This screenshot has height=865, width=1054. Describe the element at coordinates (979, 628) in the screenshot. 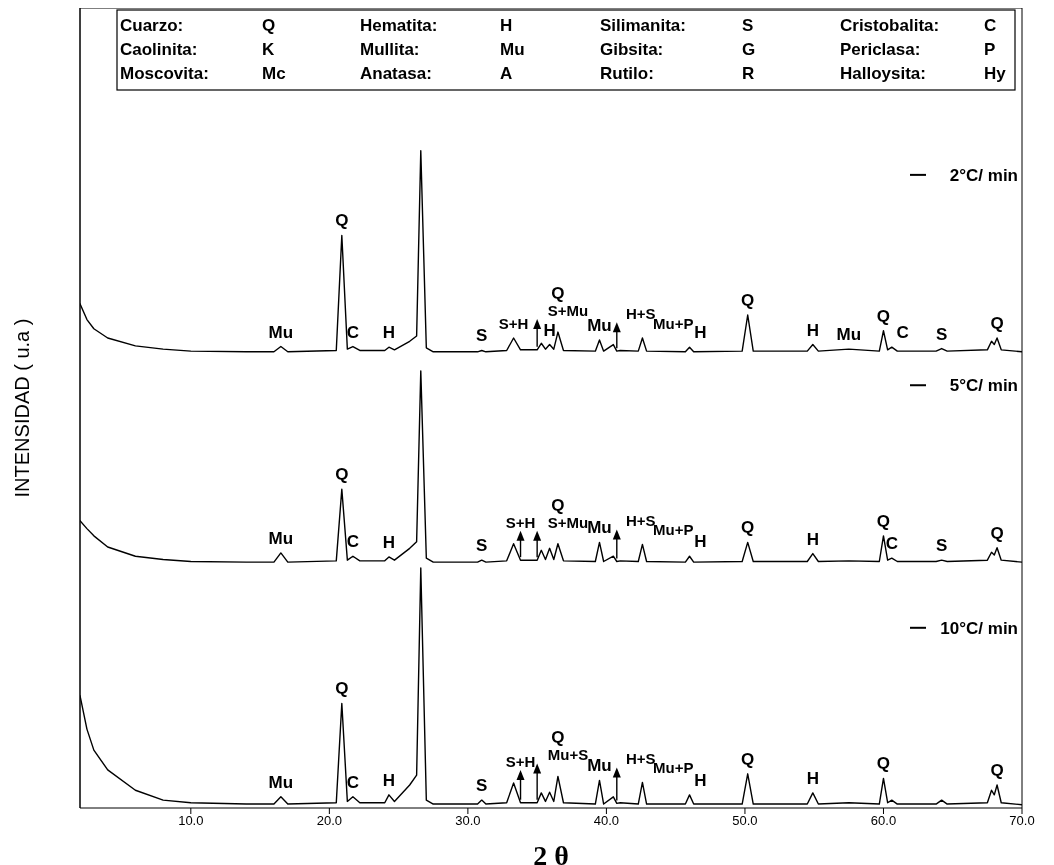

I see `legend-label: 10°C/ min` at that location.